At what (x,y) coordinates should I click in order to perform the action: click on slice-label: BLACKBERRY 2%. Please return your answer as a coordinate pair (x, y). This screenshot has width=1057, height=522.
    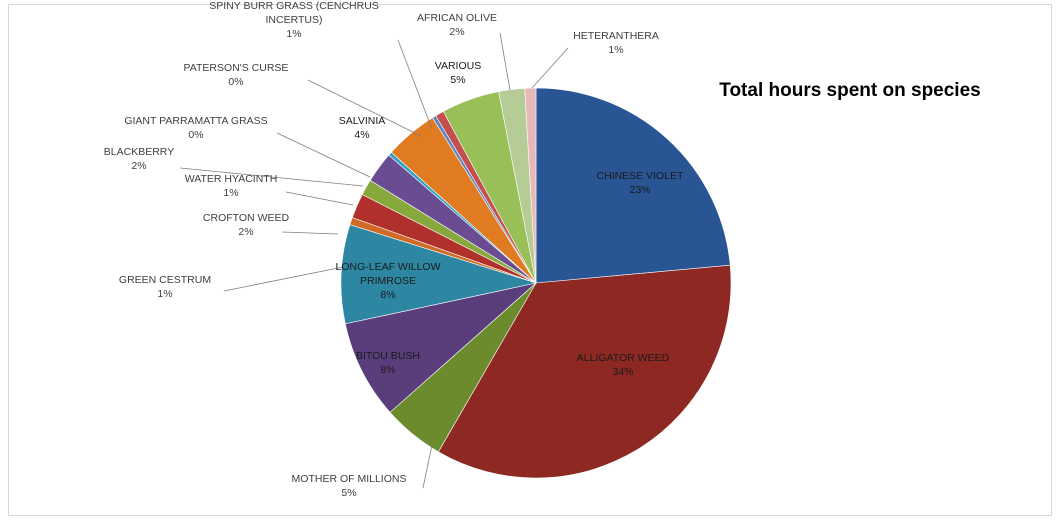
    Looking at the image, I should click on (139, 159).